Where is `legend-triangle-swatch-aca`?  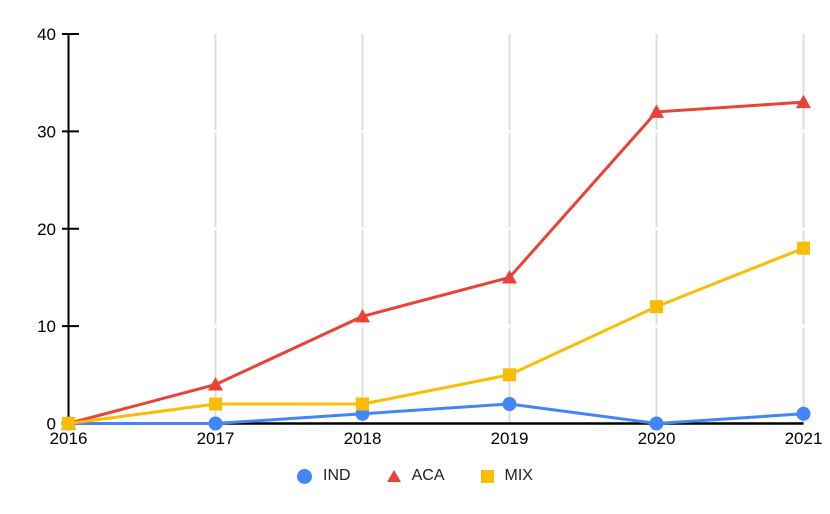
legend-triangle-swatch-aca is located at coordinates (393, 476).